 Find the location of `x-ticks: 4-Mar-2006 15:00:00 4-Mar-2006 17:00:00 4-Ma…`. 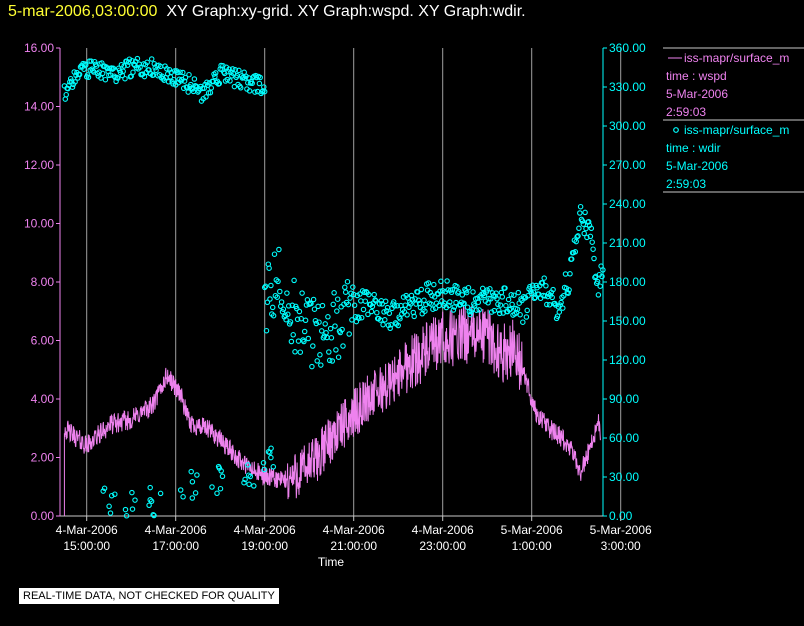

x-ticks: 4-Mar-2006 15:00:00 4-Mar-2006 17:00:00 4-Ma… is located at coordinates (354, 534).